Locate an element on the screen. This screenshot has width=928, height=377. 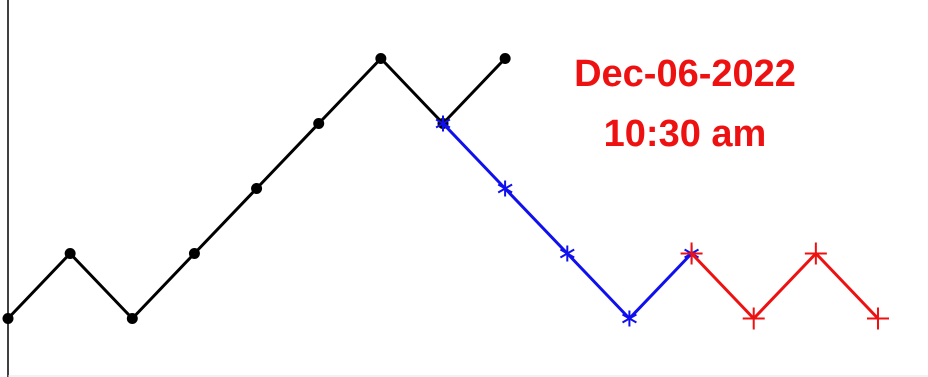
annotation-time: 10:30 am is located at coordinates (685, 134).